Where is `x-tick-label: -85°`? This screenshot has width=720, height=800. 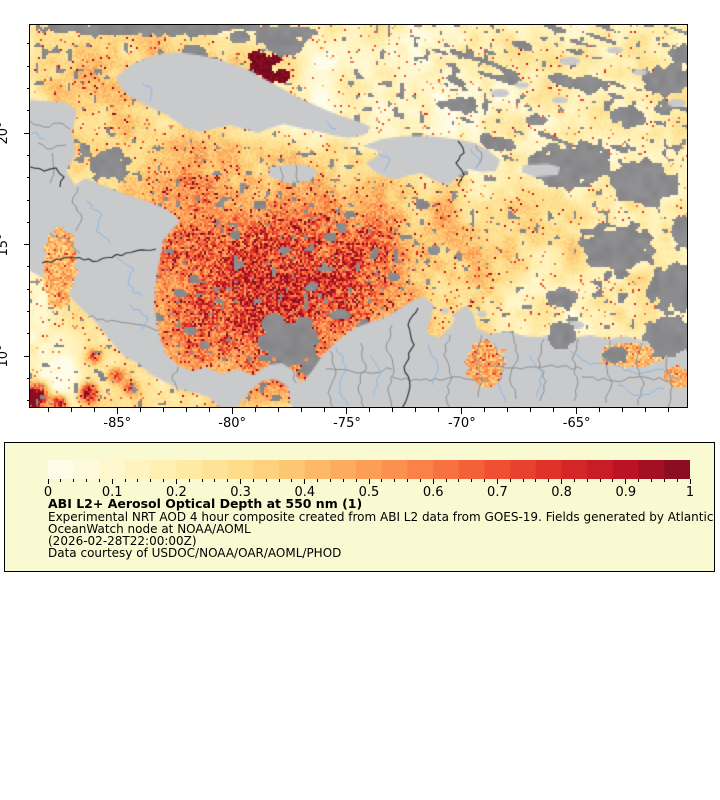 x-tick-label: -85° is located at coordinates (117, 423).